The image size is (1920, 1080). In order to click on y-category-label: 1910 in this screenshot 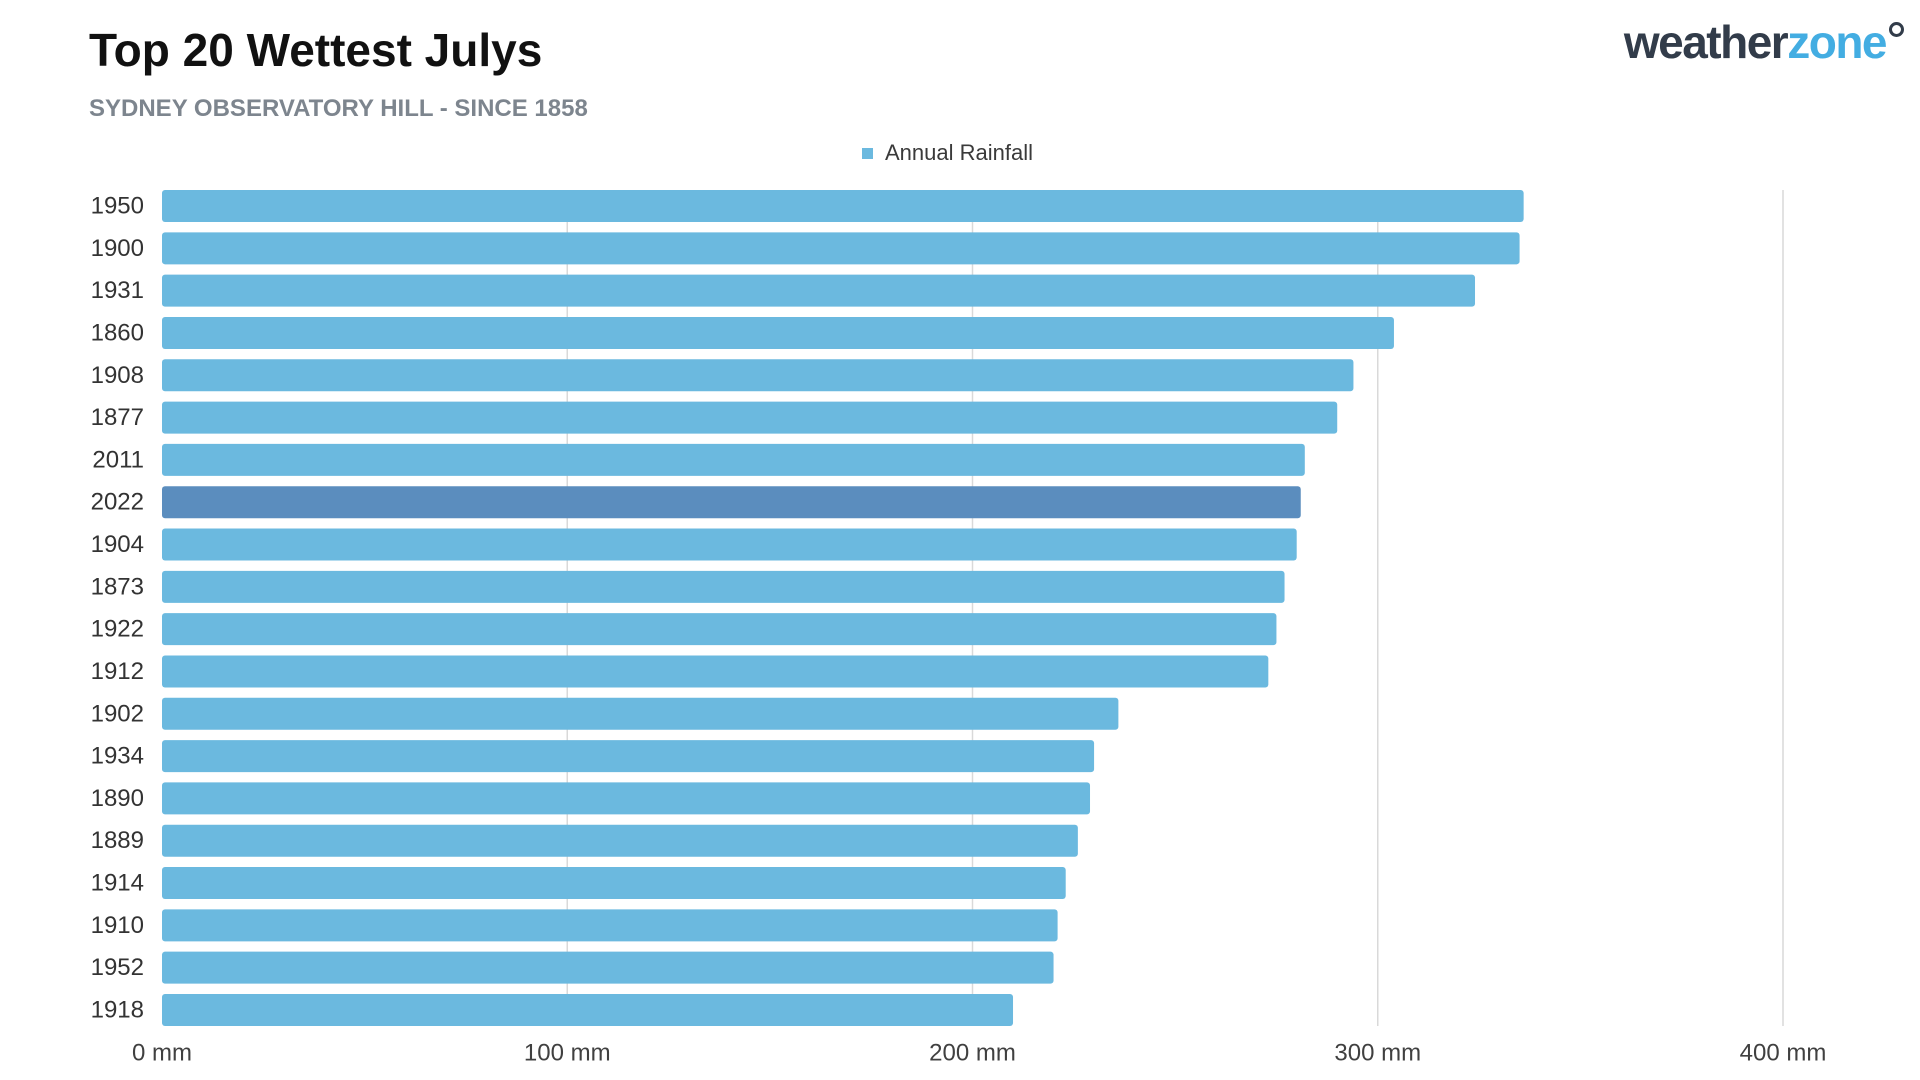, I will do `click(117, 925)`.